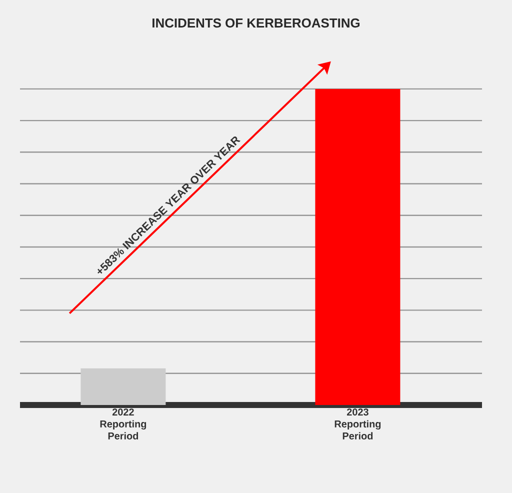 The image size is (512, 493). What do you see at coordinates (256, 23) in the screenshot?
I see `chart-title: INCIDENTS OF KERBEROASTING` at bounding box center [256, 23].